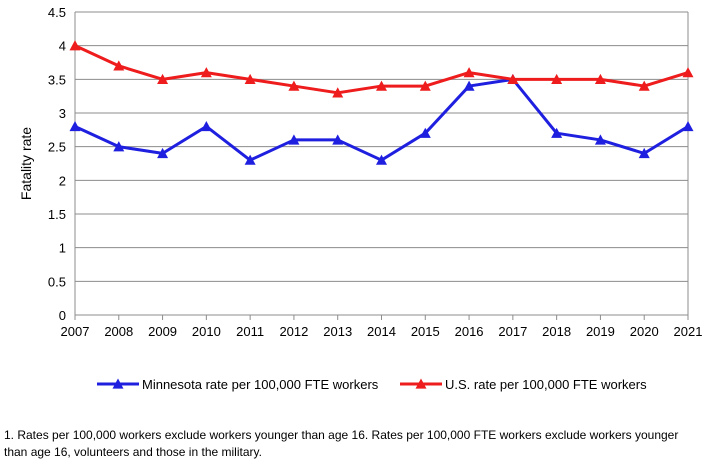 The width and height of the screenshot is (714, 465). Describe the element at coordinates (62, 113) in the screenshot. I see `y-tick-label: 3` at that location.